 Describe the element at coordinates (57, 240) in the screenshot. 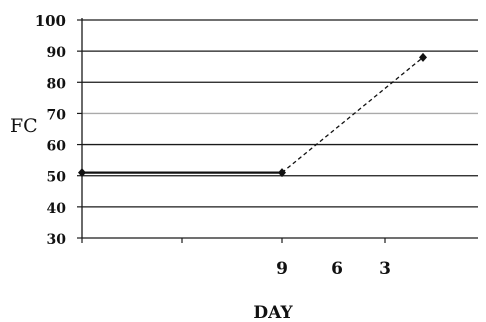

I see `y-tick-label: 30` at that location.